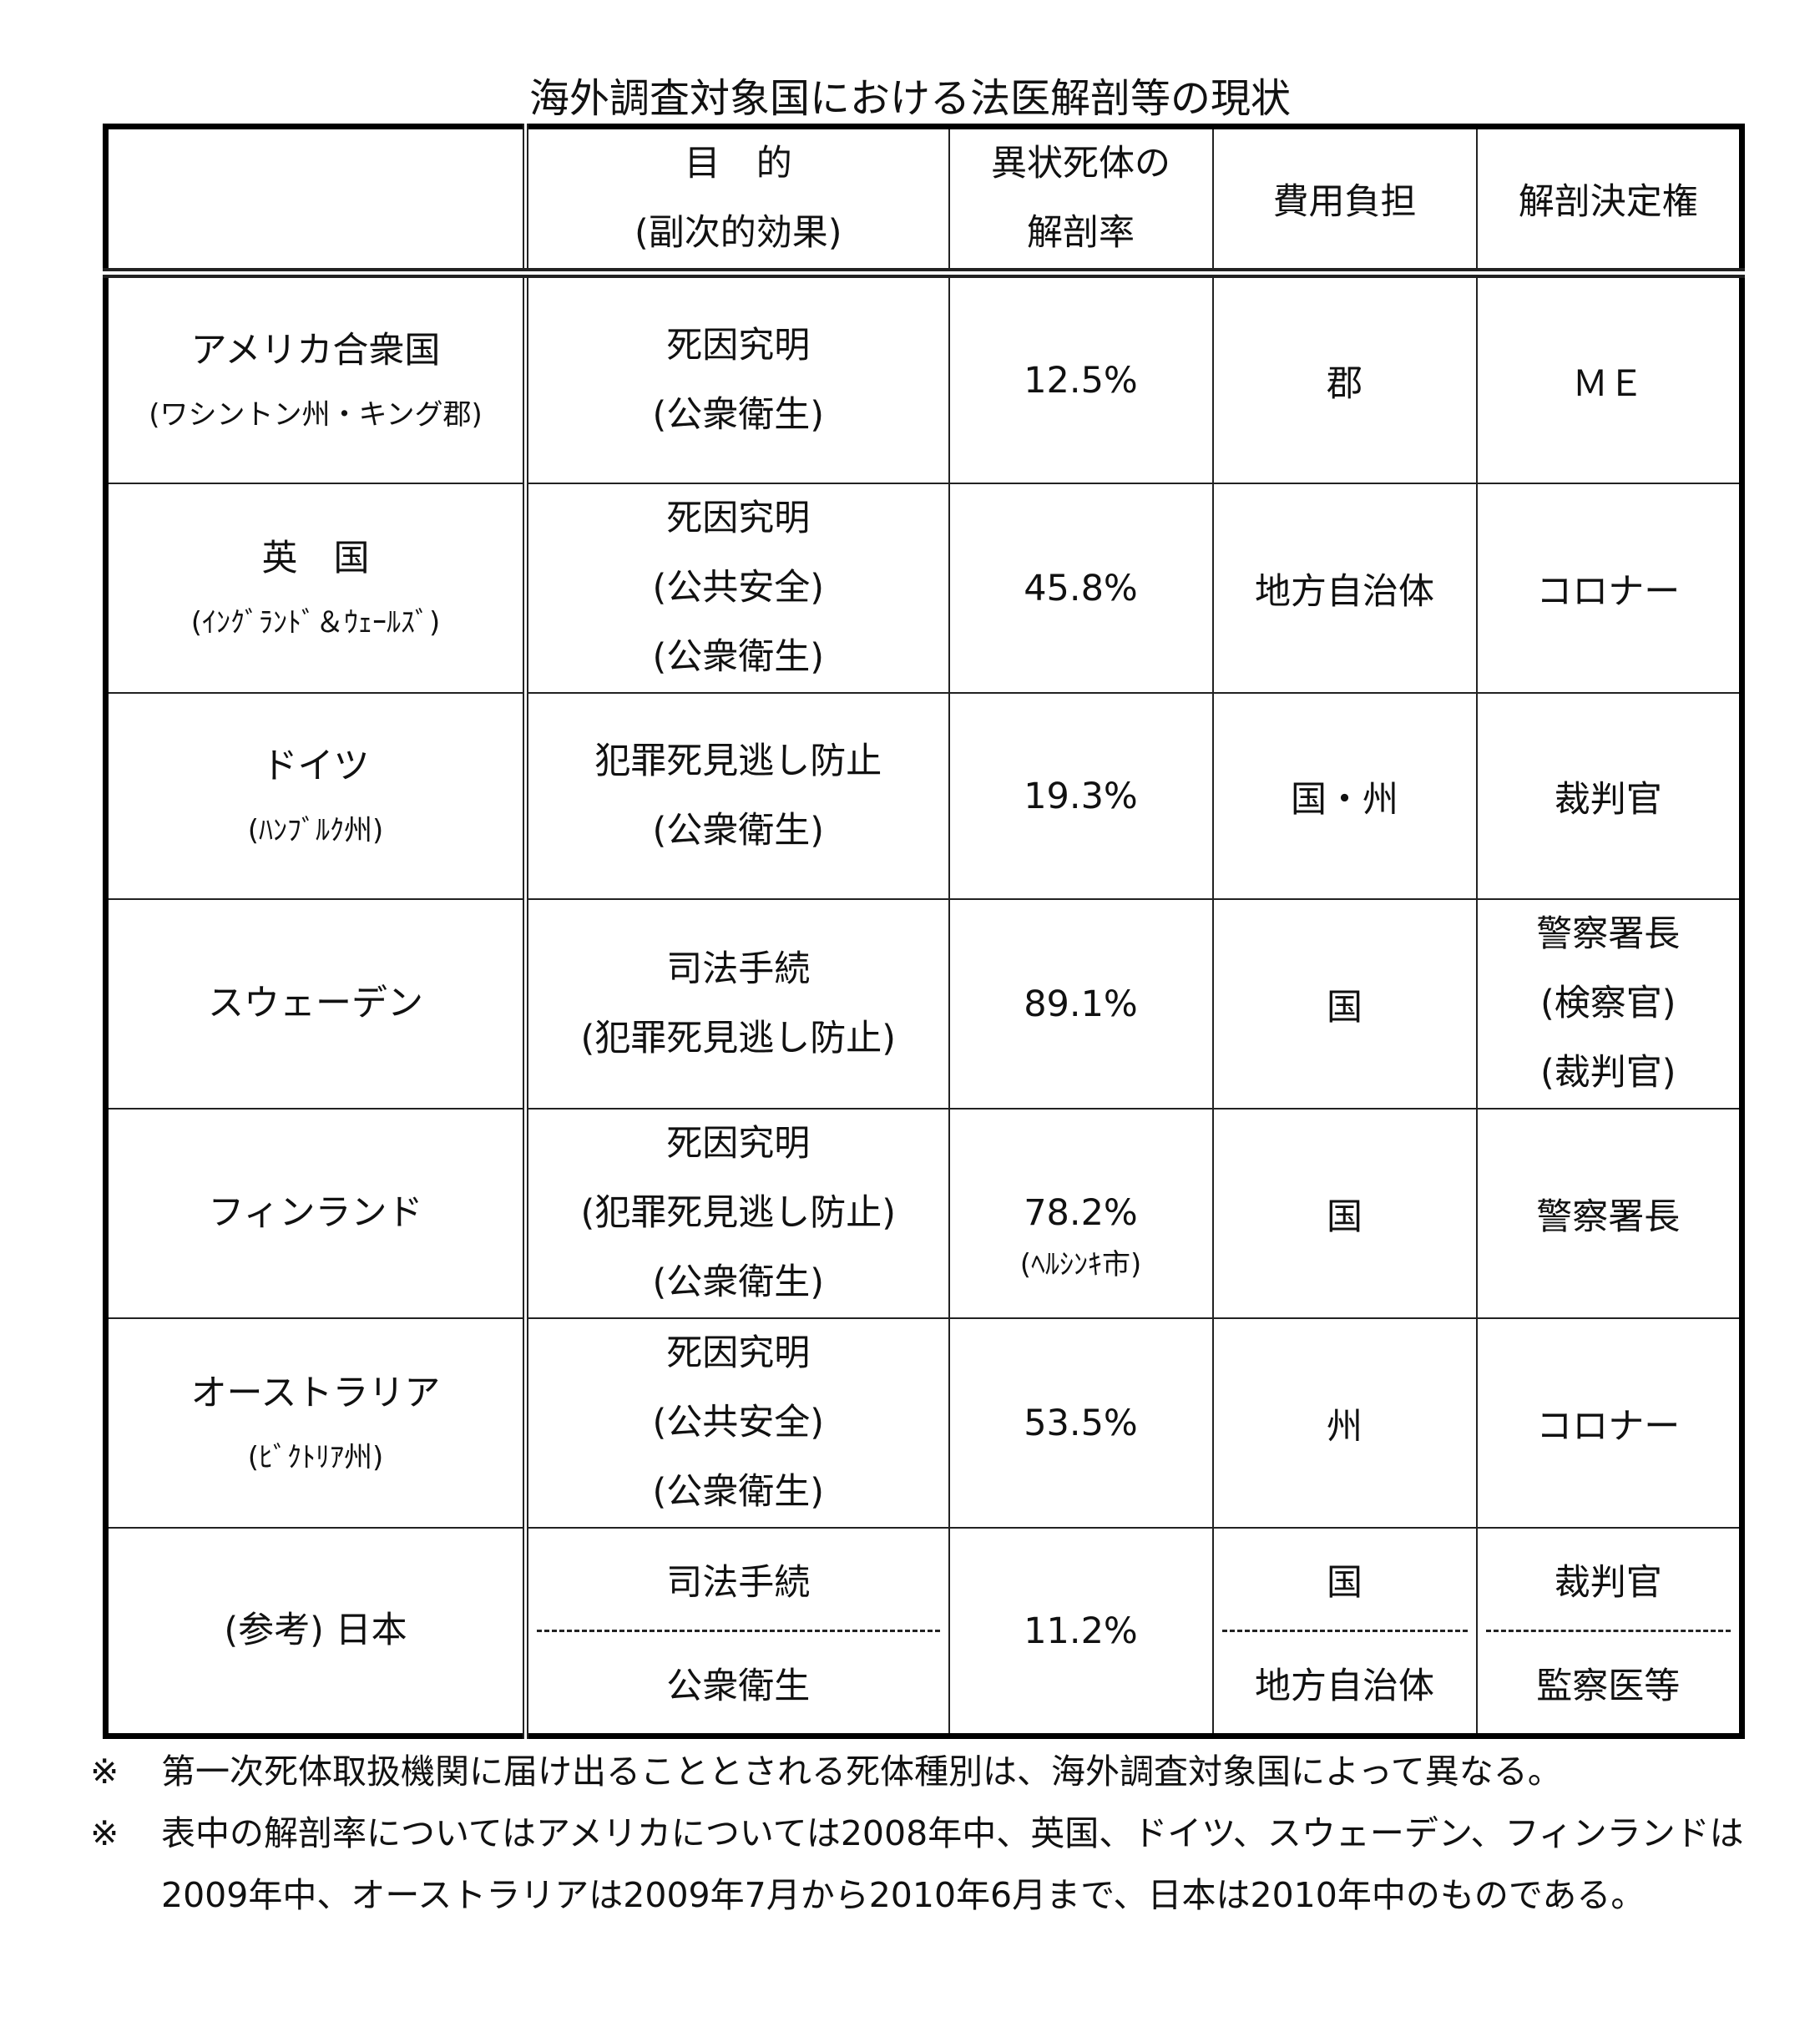 This screenshot has height=2027, width=1820. Describe the element at coordinates (1081, 1004) in the screenshot. I see `rate-cell: 89.1%` at that location.